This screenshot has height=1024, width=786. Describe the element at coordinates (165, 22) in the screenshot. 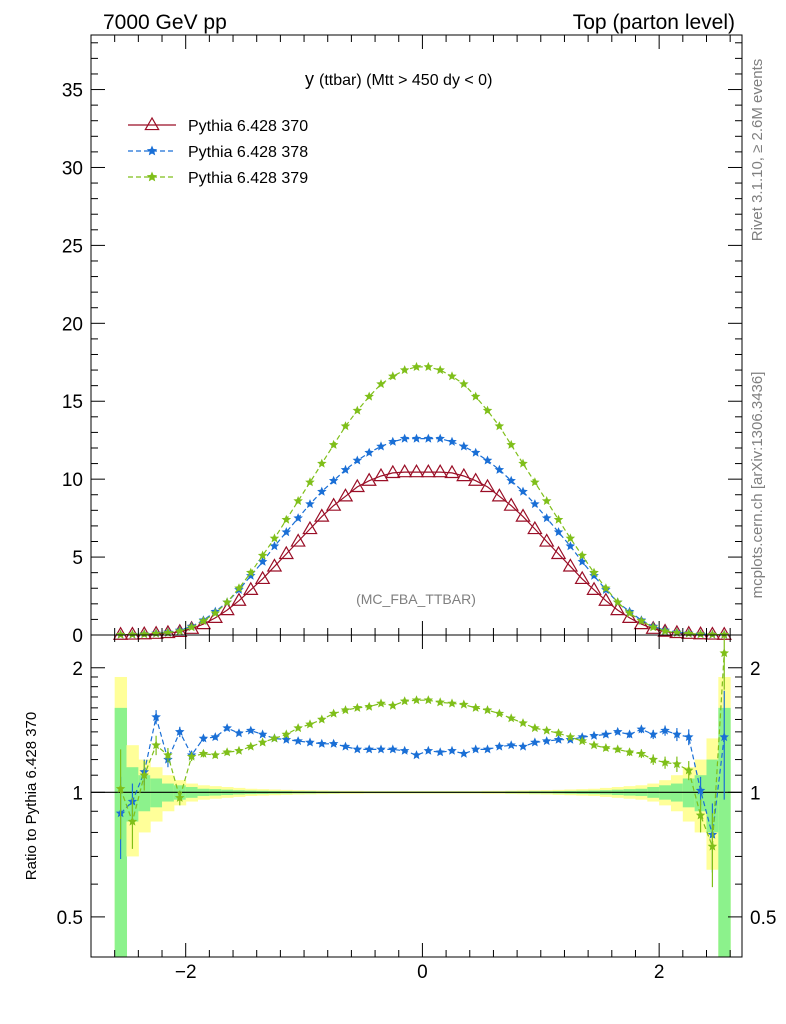

I see `header-left: 7000 GeV pp` at that location.